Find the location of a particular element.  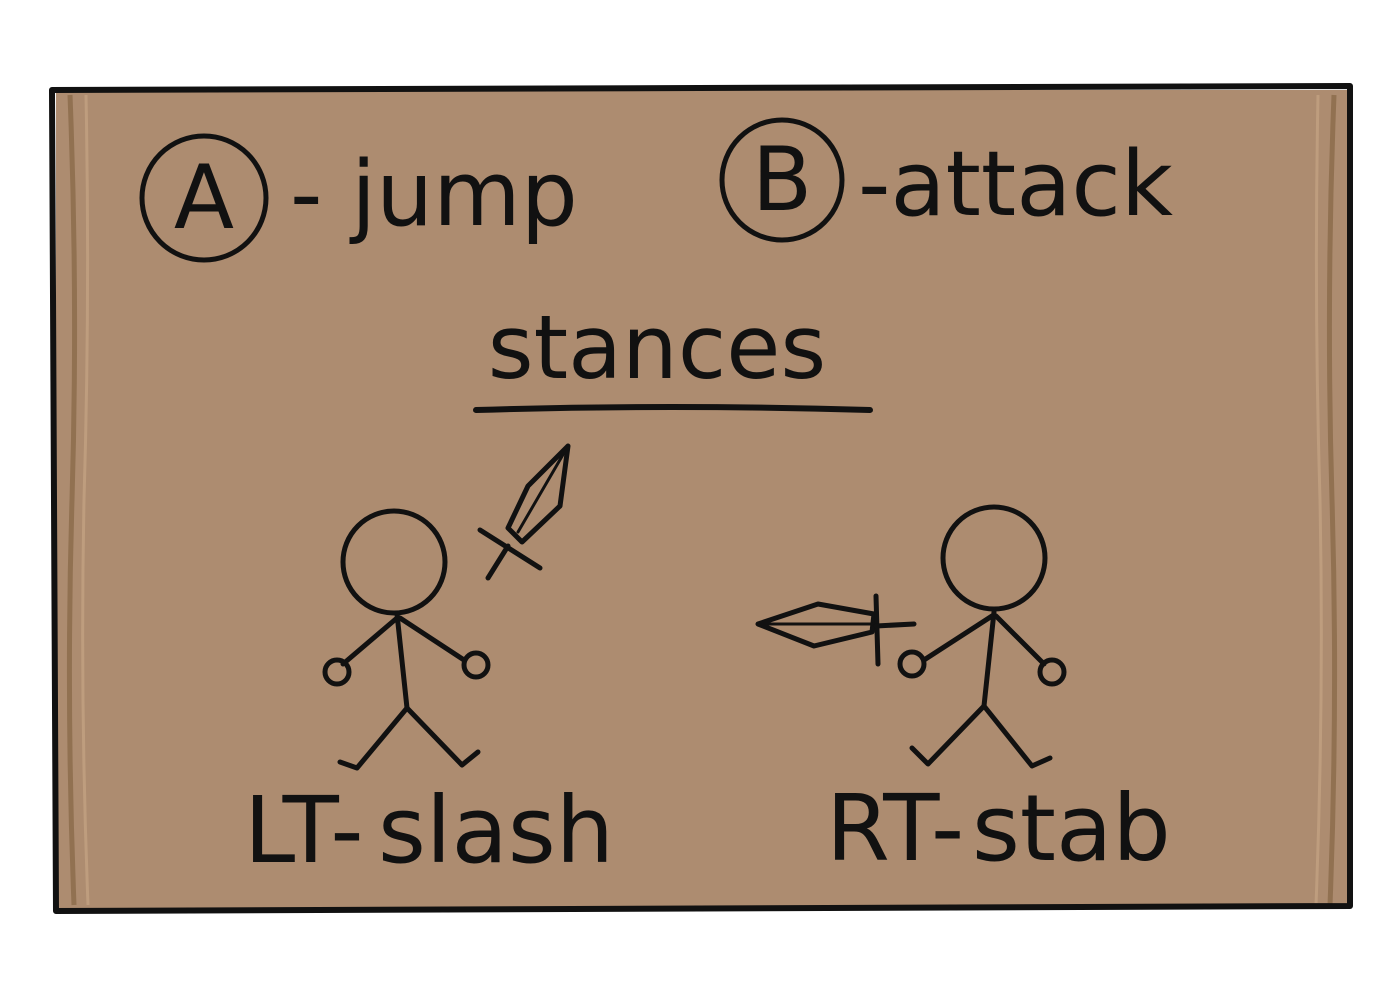

a-button-action-label: - jump is located at coordinates (434, 194).